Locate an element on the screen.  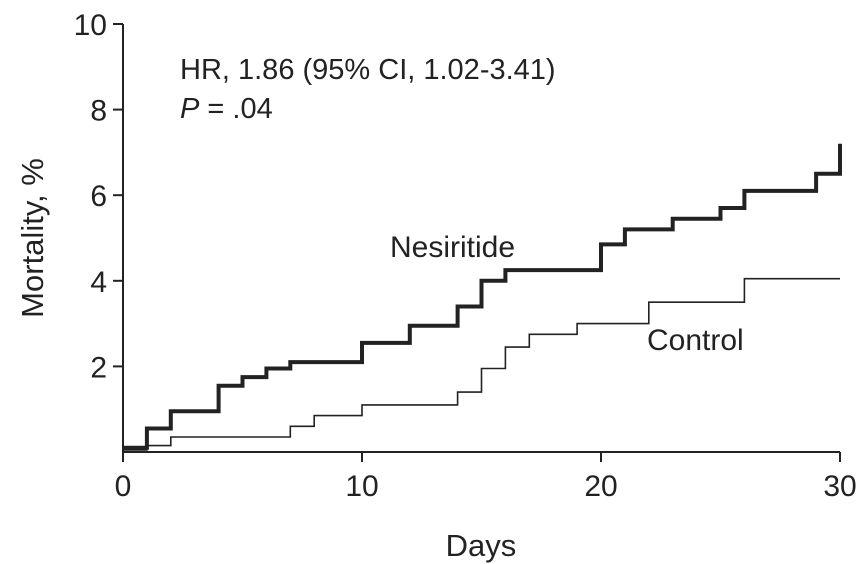
p-value-symbol: P is located at coordinates (190, 109).